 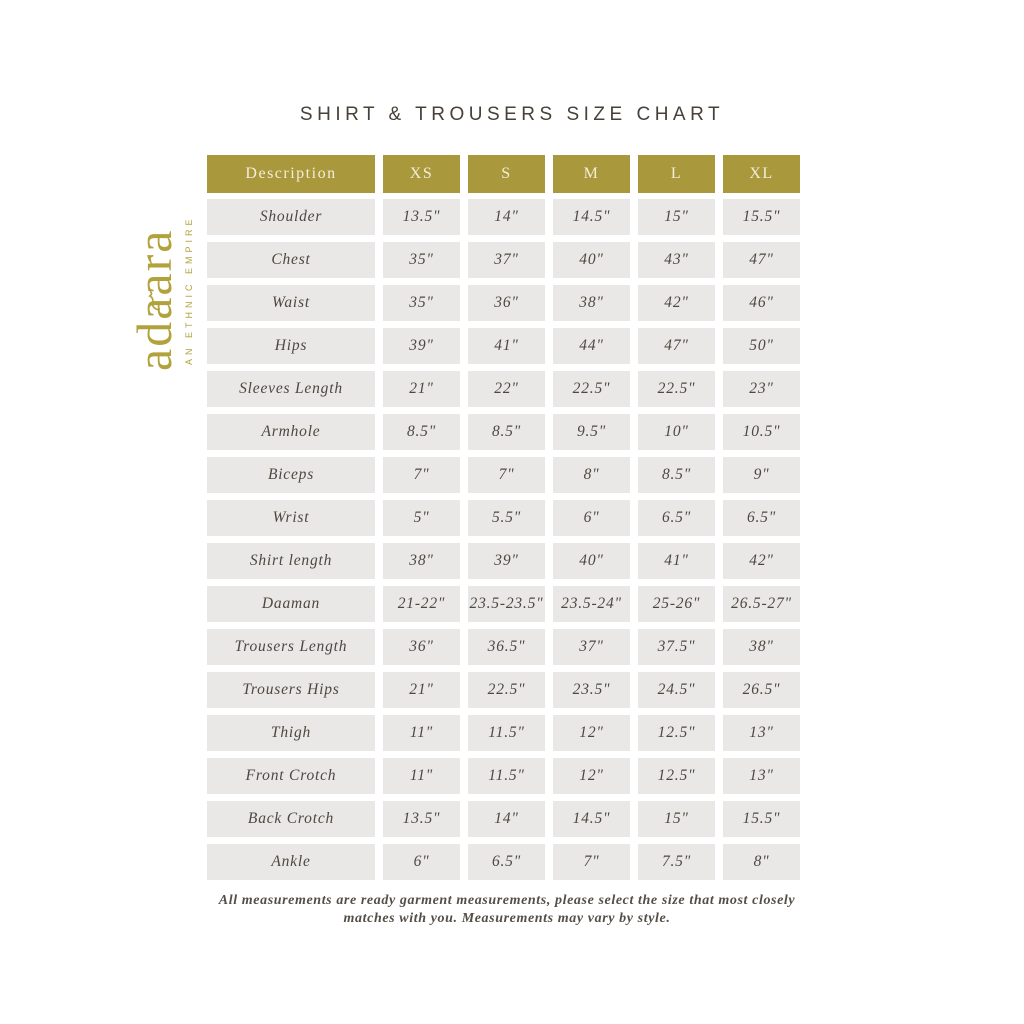 What do you see at coordinates (291, 647) in the screenshot?
I see `row-label: Trousers Length` at bounding box center [291, 647].